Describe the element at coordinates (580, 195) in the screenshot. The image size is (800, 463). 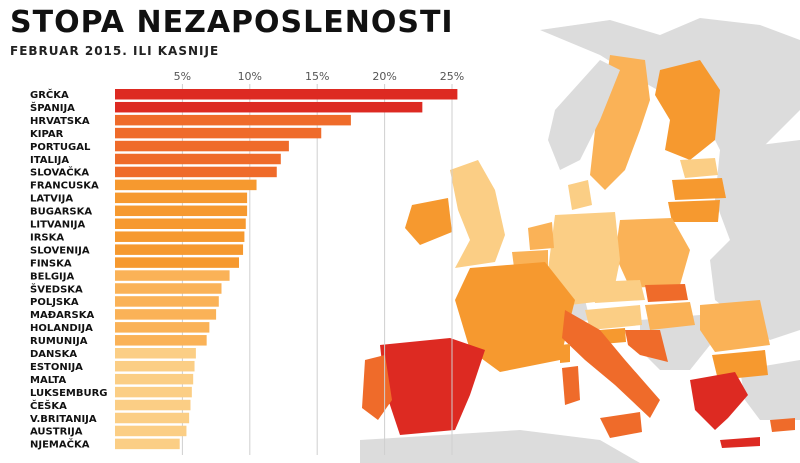
I see `map-denmark` at that location.